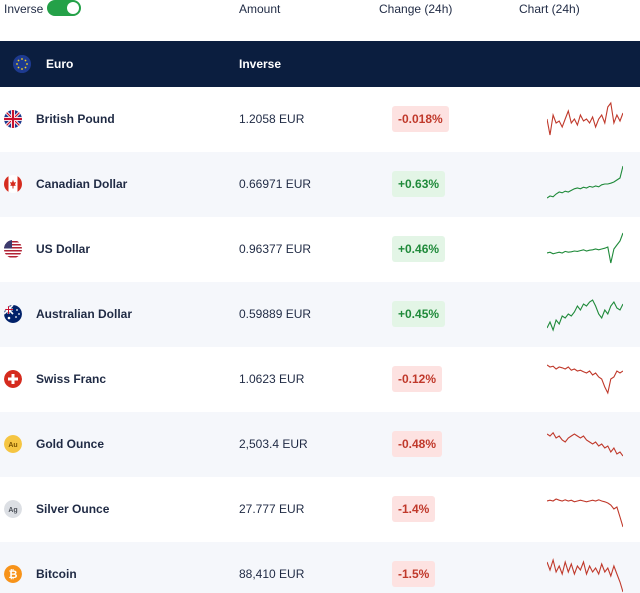 The width and height of the screenshot is (640, 593). Describe the element at coordinates (320, 567) in the screenshot. I see `table-row: ₿ Bitcoin 88,410 EUR -1.5%` at that location.